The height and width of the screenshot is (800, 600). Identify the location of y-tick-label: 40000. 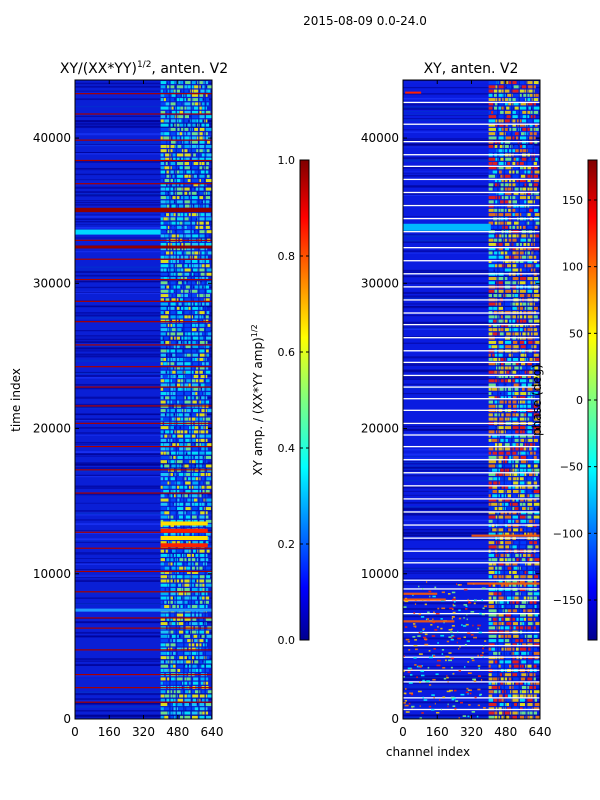
(52, 138).